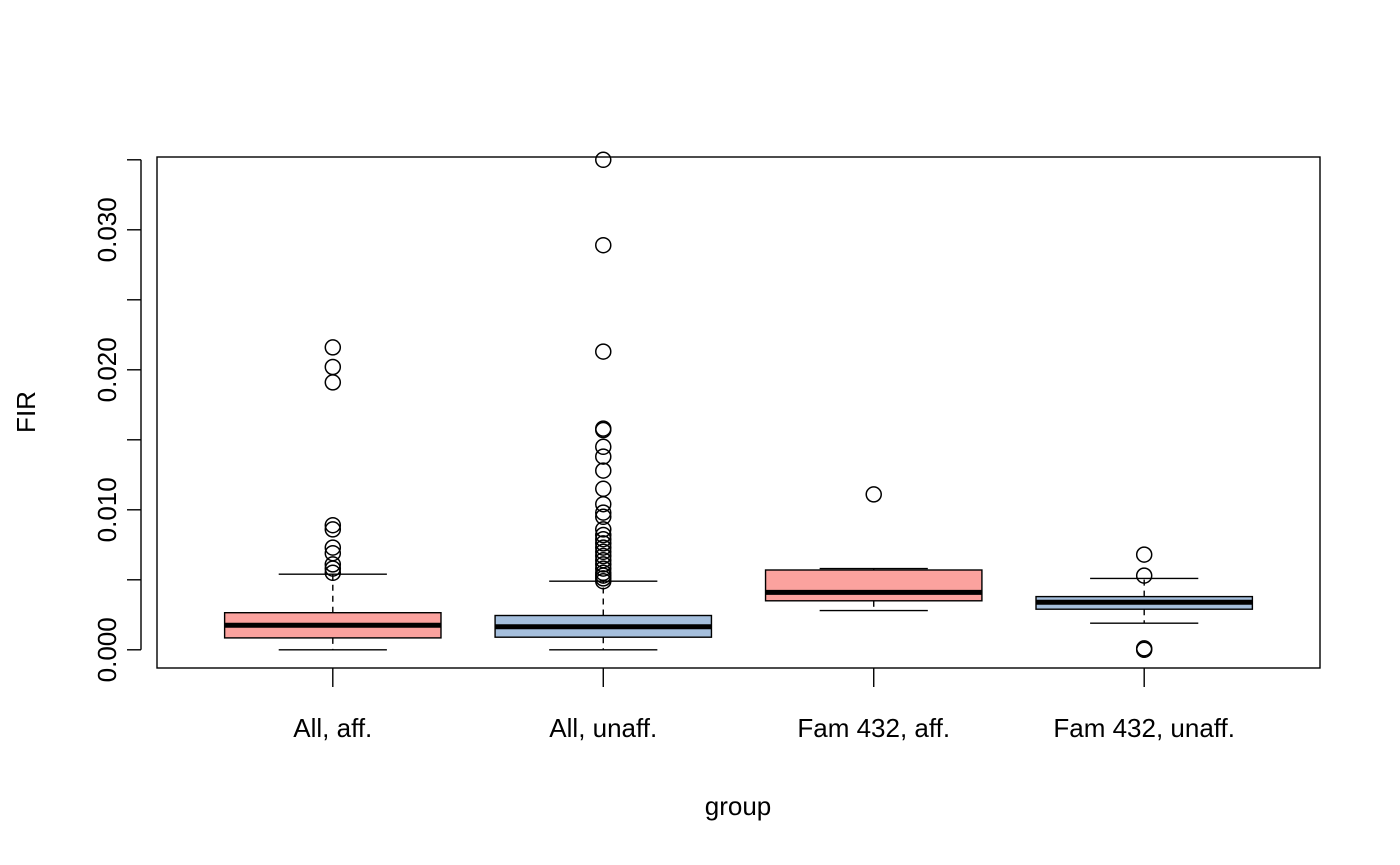 The height and width of the screenshot is (865, 1400). What do you see at coordinates (603, 728) in the screenshot?
I see `x-tick-label: All, unaff.` at bounding box center [603, 728].